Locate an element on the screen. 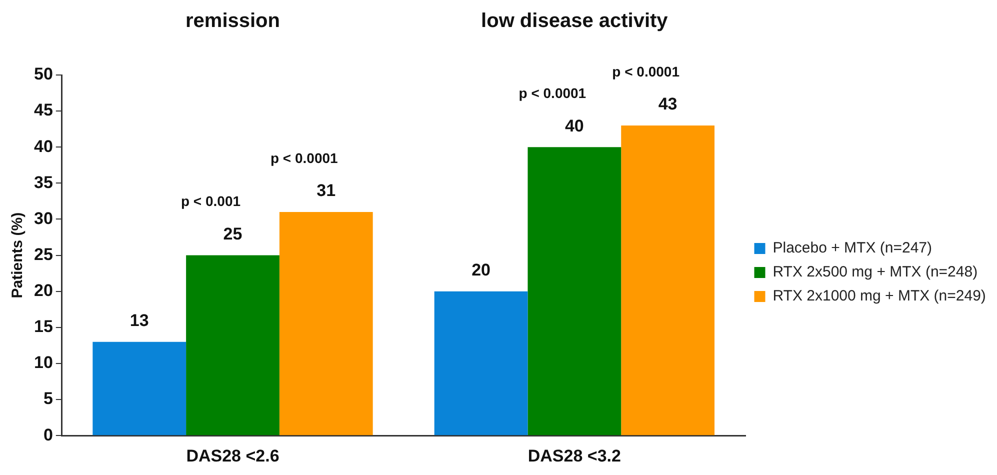 Image resolution: width=997 pixels, height=475 pixels. data-label: 43 is located at coordinates (668, 104).